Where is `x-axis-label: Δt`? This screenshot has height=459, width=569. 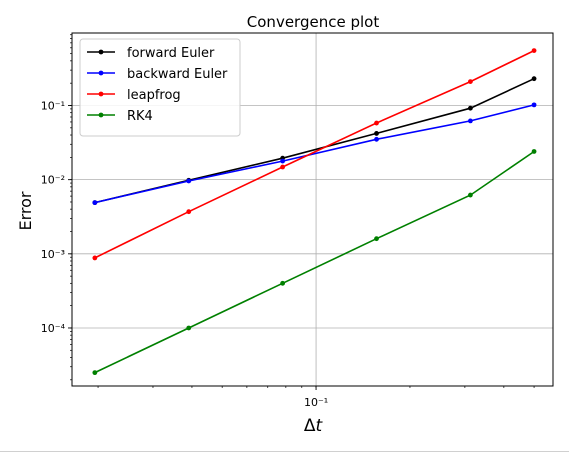
x-axis-label: Δt is located at coordinates (314, 426).